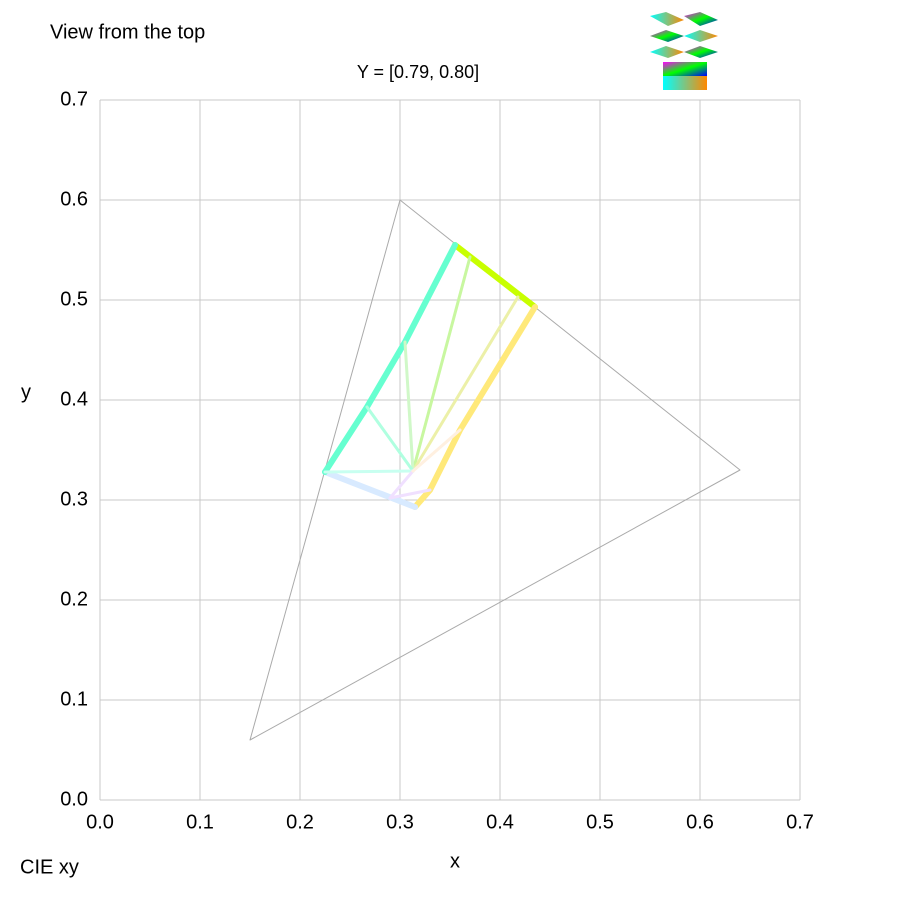 Image resolution: width=900 pixels, height=900 pixels. I want to click on x-axis-label: x, so click(455, 861).